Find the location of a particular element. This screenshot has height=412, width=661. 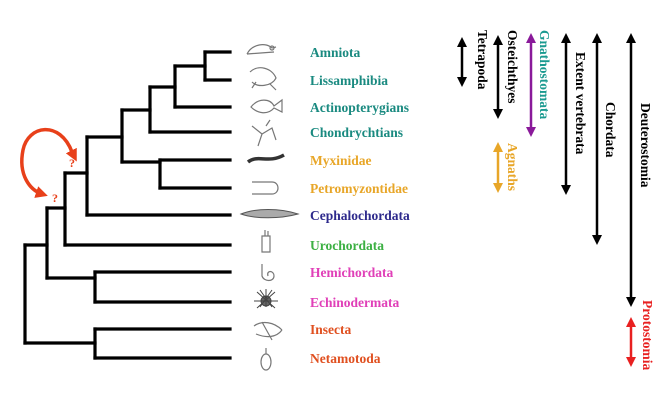

organism-icons is located at coordinates (269, 207).